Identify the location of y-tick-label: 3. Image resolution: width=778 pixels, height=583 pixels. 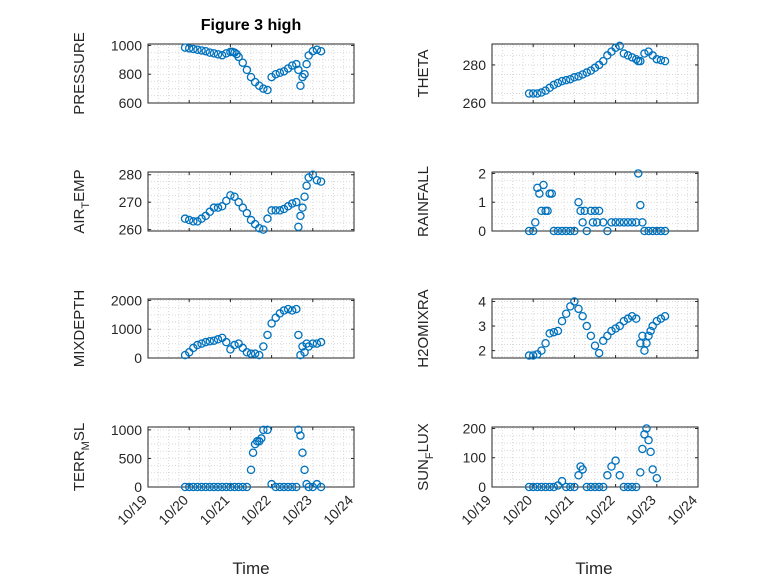
(482, 326).